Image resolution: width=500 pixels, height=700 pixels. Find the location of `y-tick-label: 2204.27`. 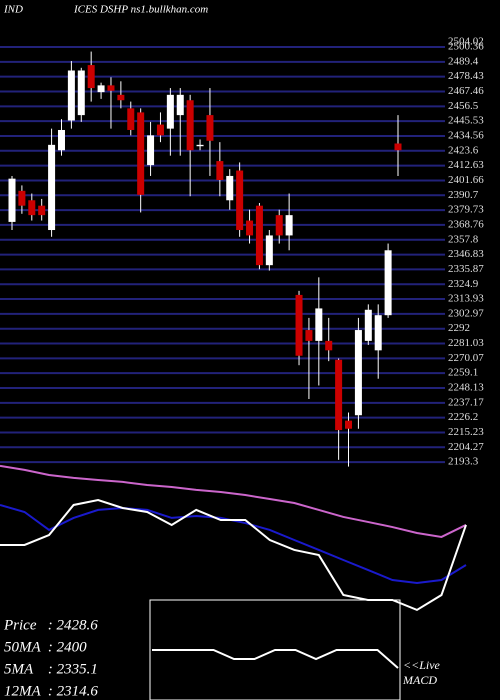

y-tick-label: 2204.27 is located at coordinates (466, 447).